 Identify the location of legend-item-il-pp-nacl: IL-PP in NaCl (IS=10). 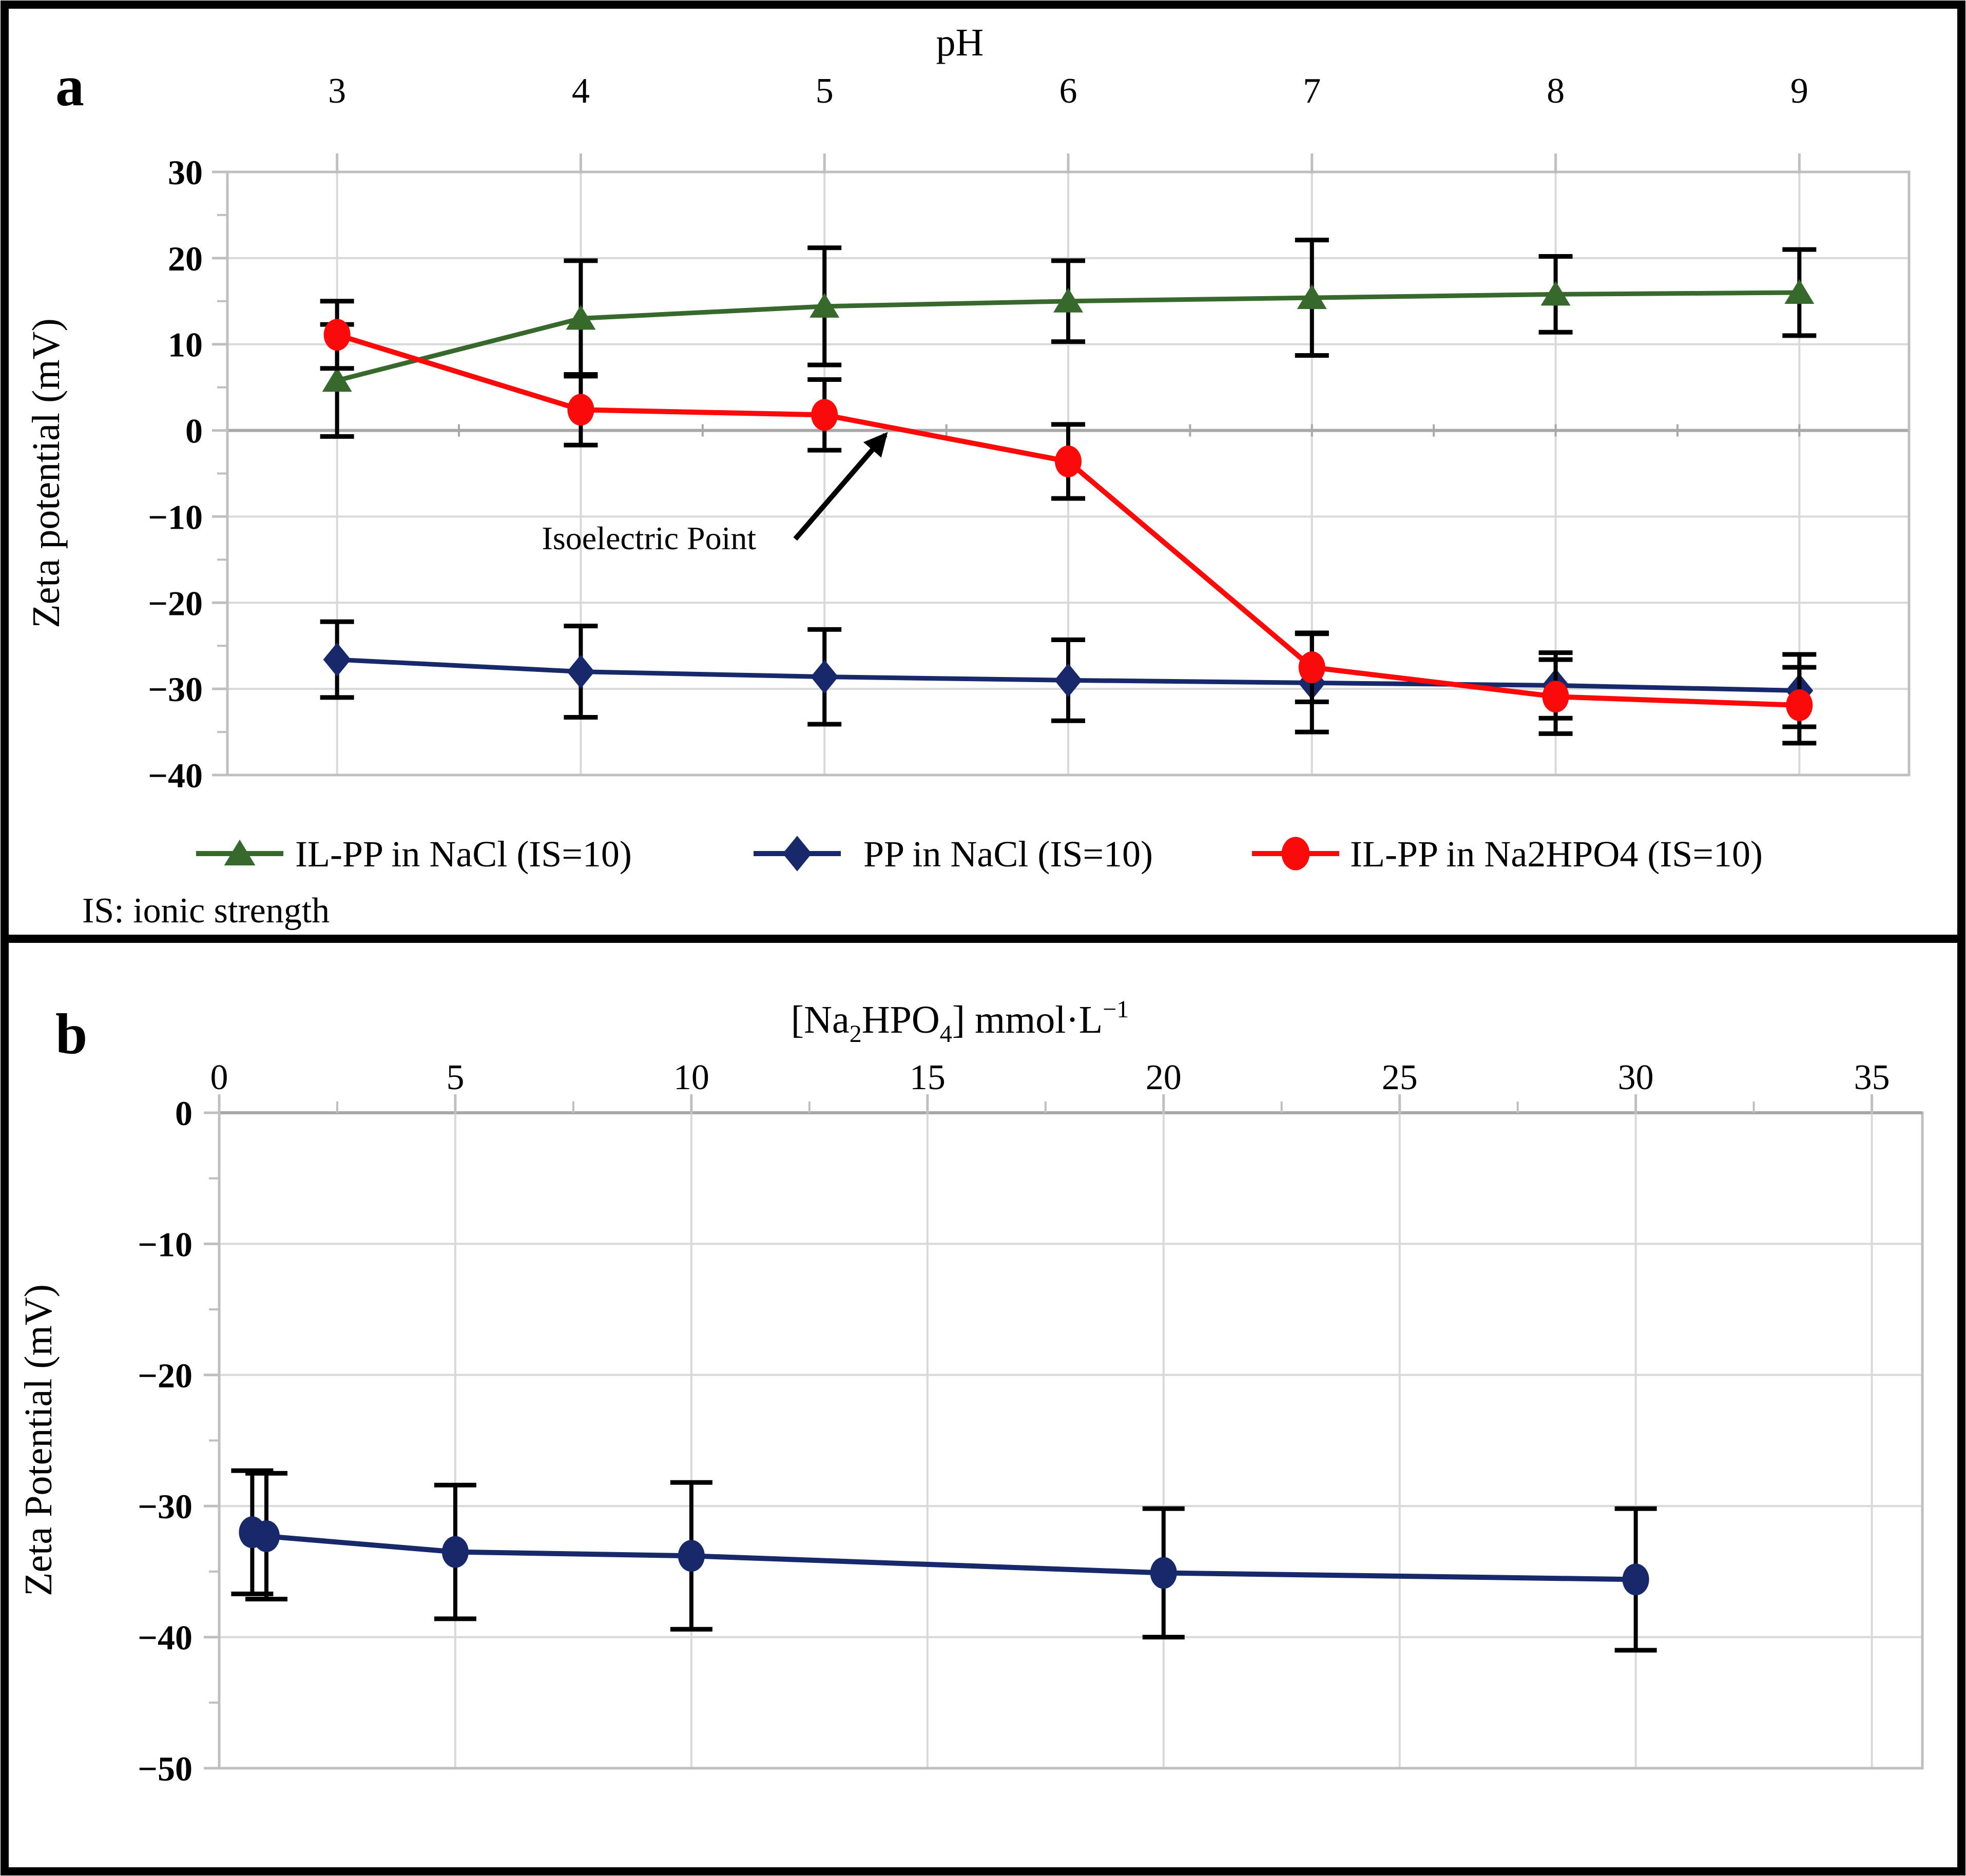
(414, 855).